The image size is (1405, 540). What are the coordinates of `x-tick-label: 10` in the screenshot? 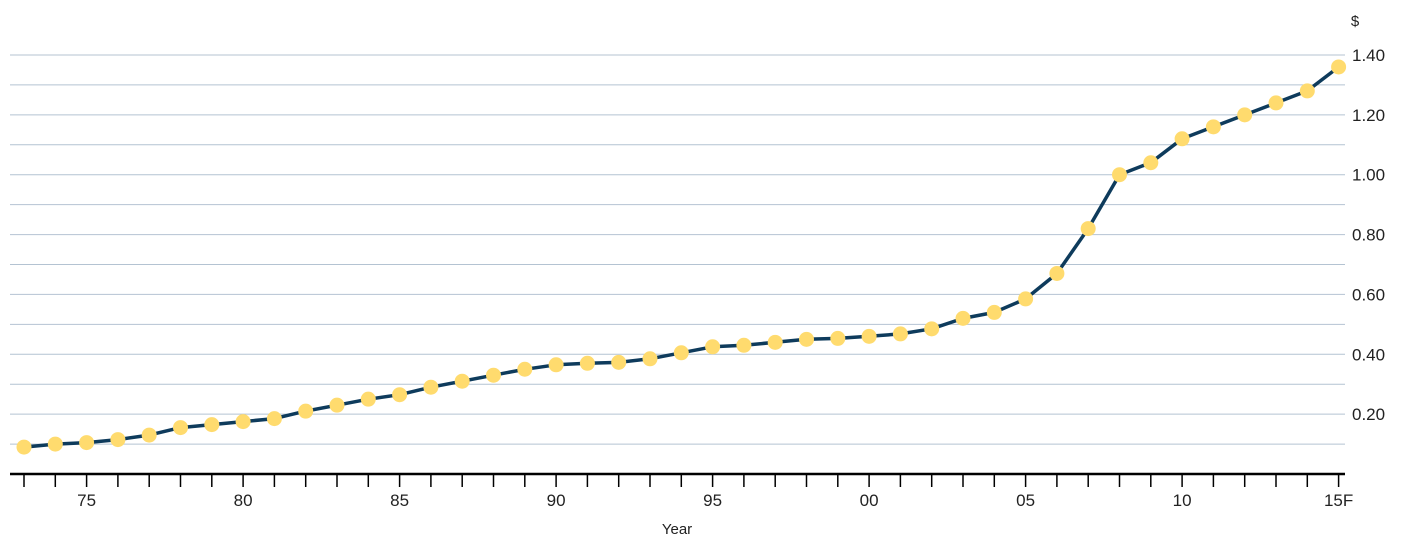 It's located at (1182, 500).